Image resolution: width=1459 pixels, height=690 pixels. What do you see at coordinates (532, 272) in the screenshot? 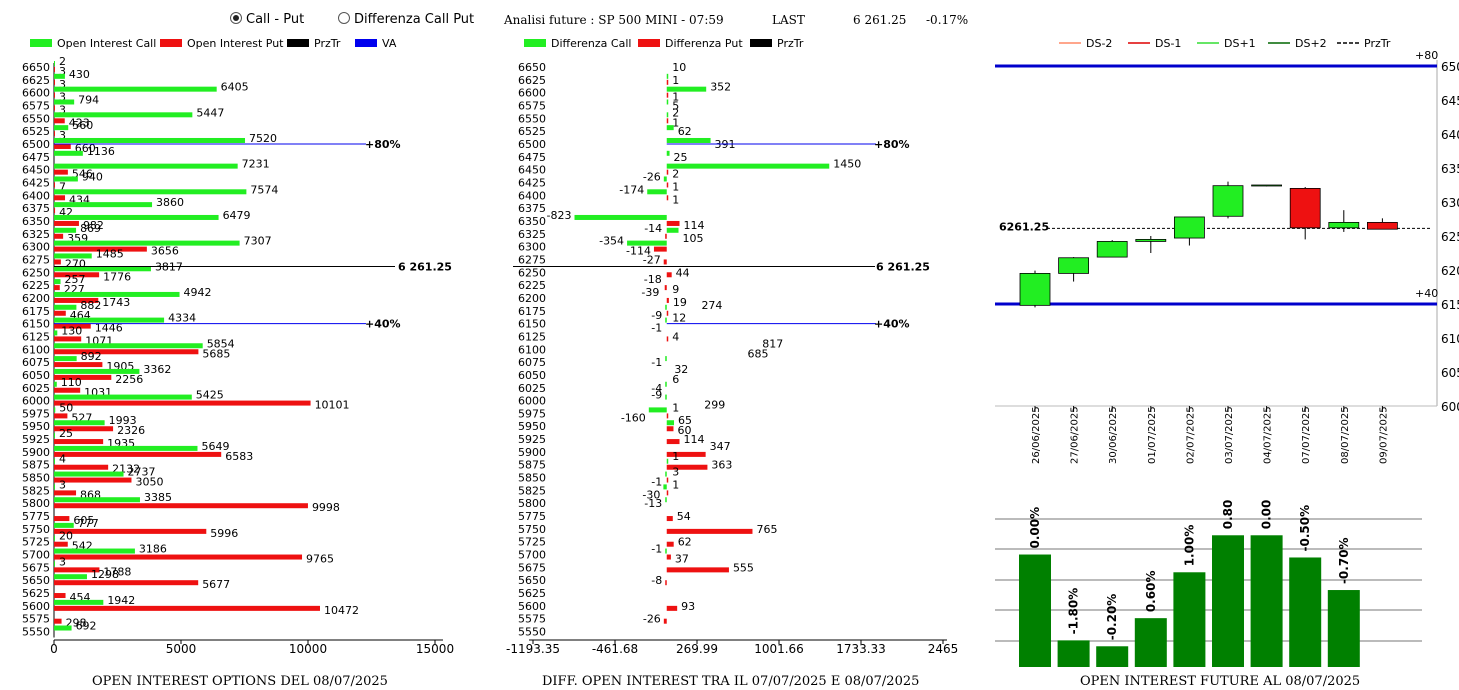
I see `tick-label-strike: 6250` at bounding box center [532, 272].